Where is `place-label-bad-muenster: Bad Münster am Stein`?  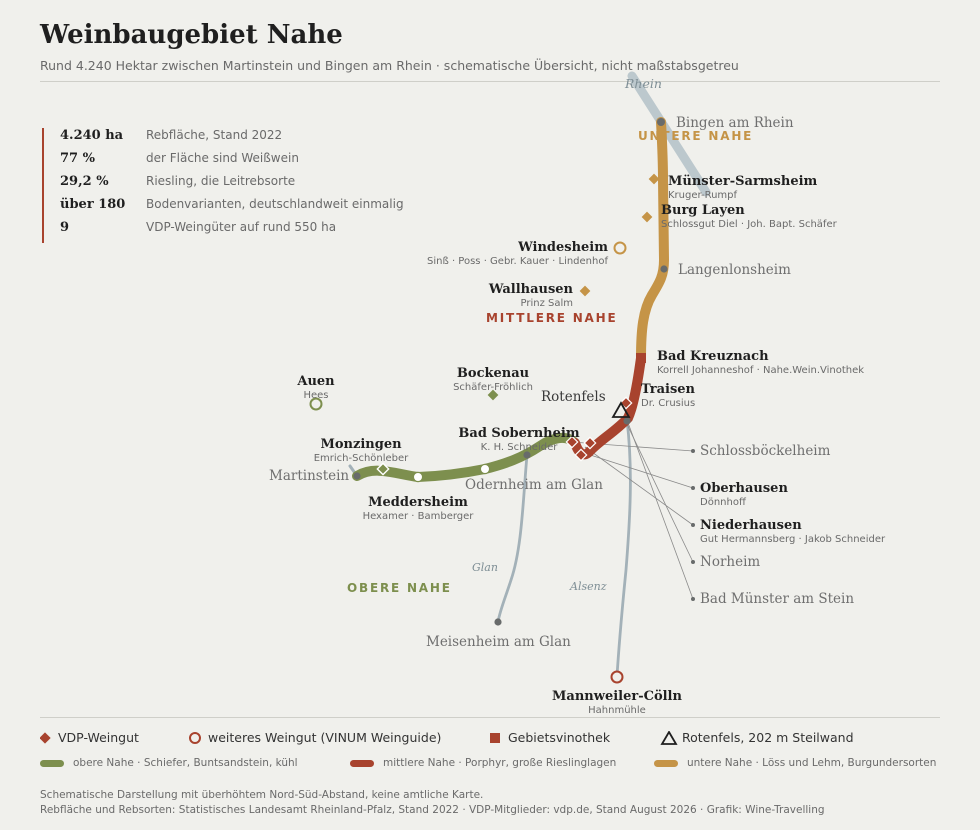 place-label-bad-muenster: Bad Münster am Stein is located at coordinates (777, 599).